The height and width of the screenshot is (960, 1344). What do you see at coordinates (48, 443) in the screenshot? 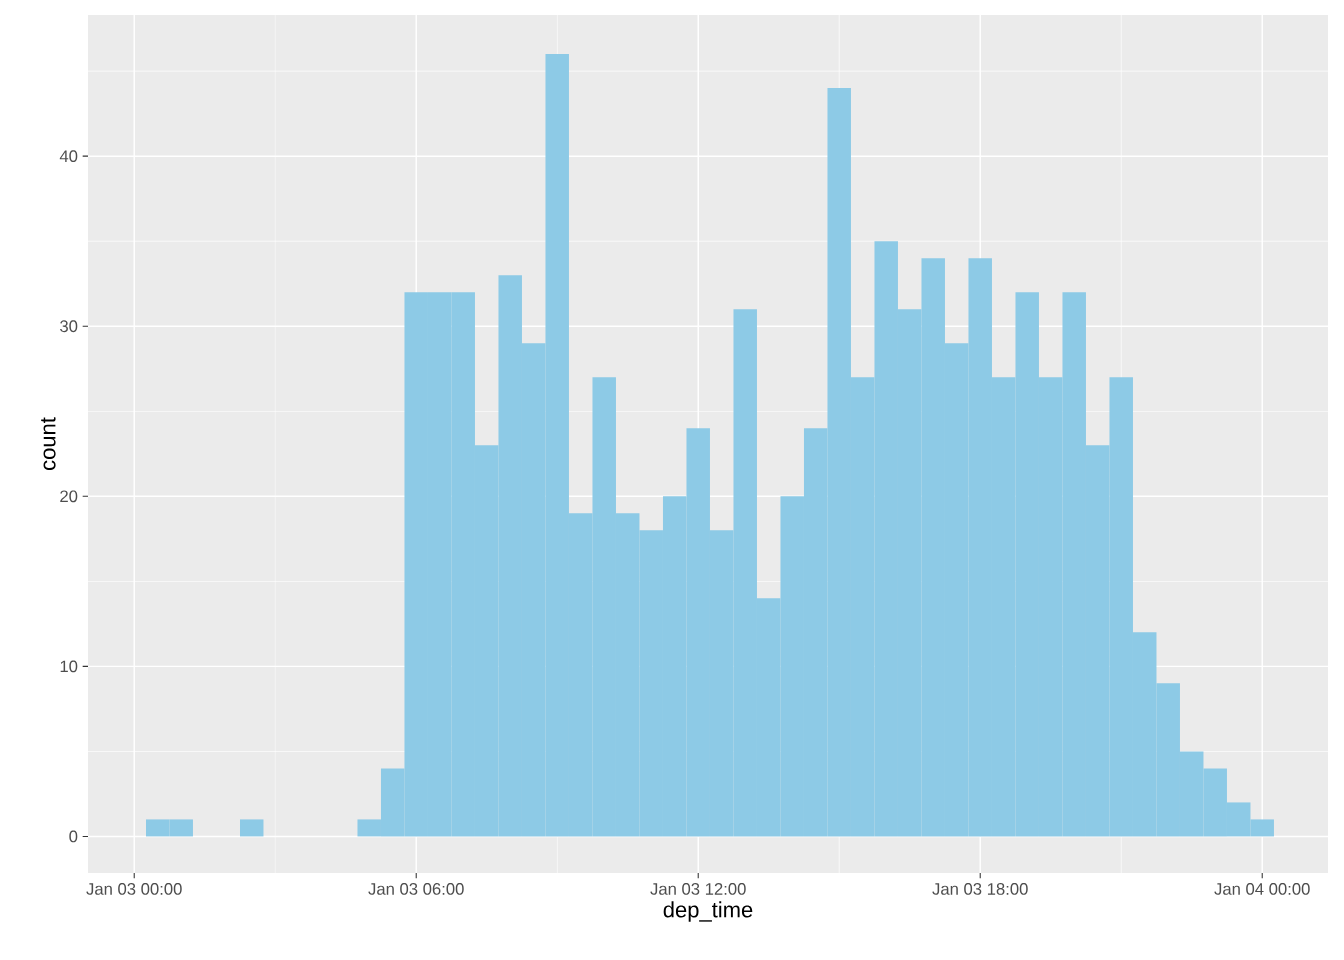
I see `y-axis-title: count` at bounding box center [48, 443].